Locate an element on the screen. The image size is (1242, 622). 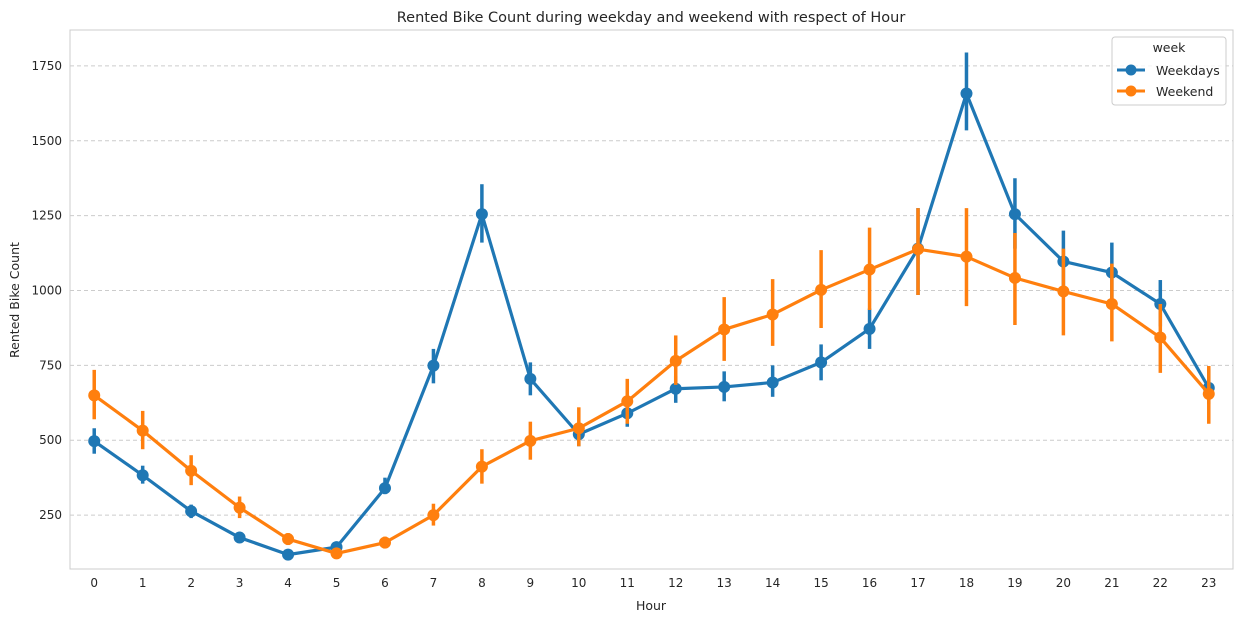
y-tick-label: 1000 is located at coordinates (46, 291).